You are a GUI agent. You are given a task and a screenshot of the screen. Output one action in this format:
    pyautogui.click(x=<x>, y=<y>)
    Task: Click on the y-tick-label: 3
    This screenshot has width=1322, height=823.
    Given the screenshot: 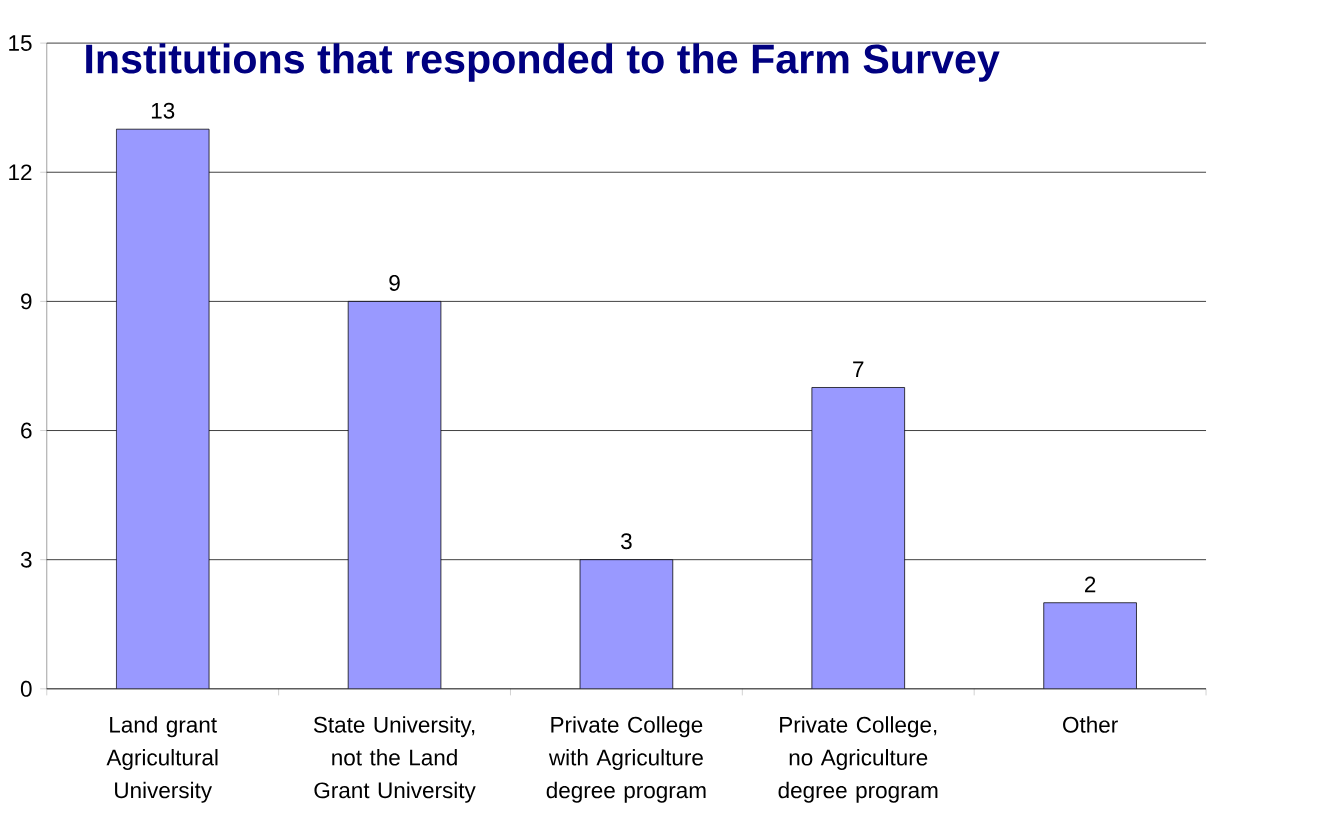 What is the action you would take?
    pyautogui.click(x=26, y=559)
    